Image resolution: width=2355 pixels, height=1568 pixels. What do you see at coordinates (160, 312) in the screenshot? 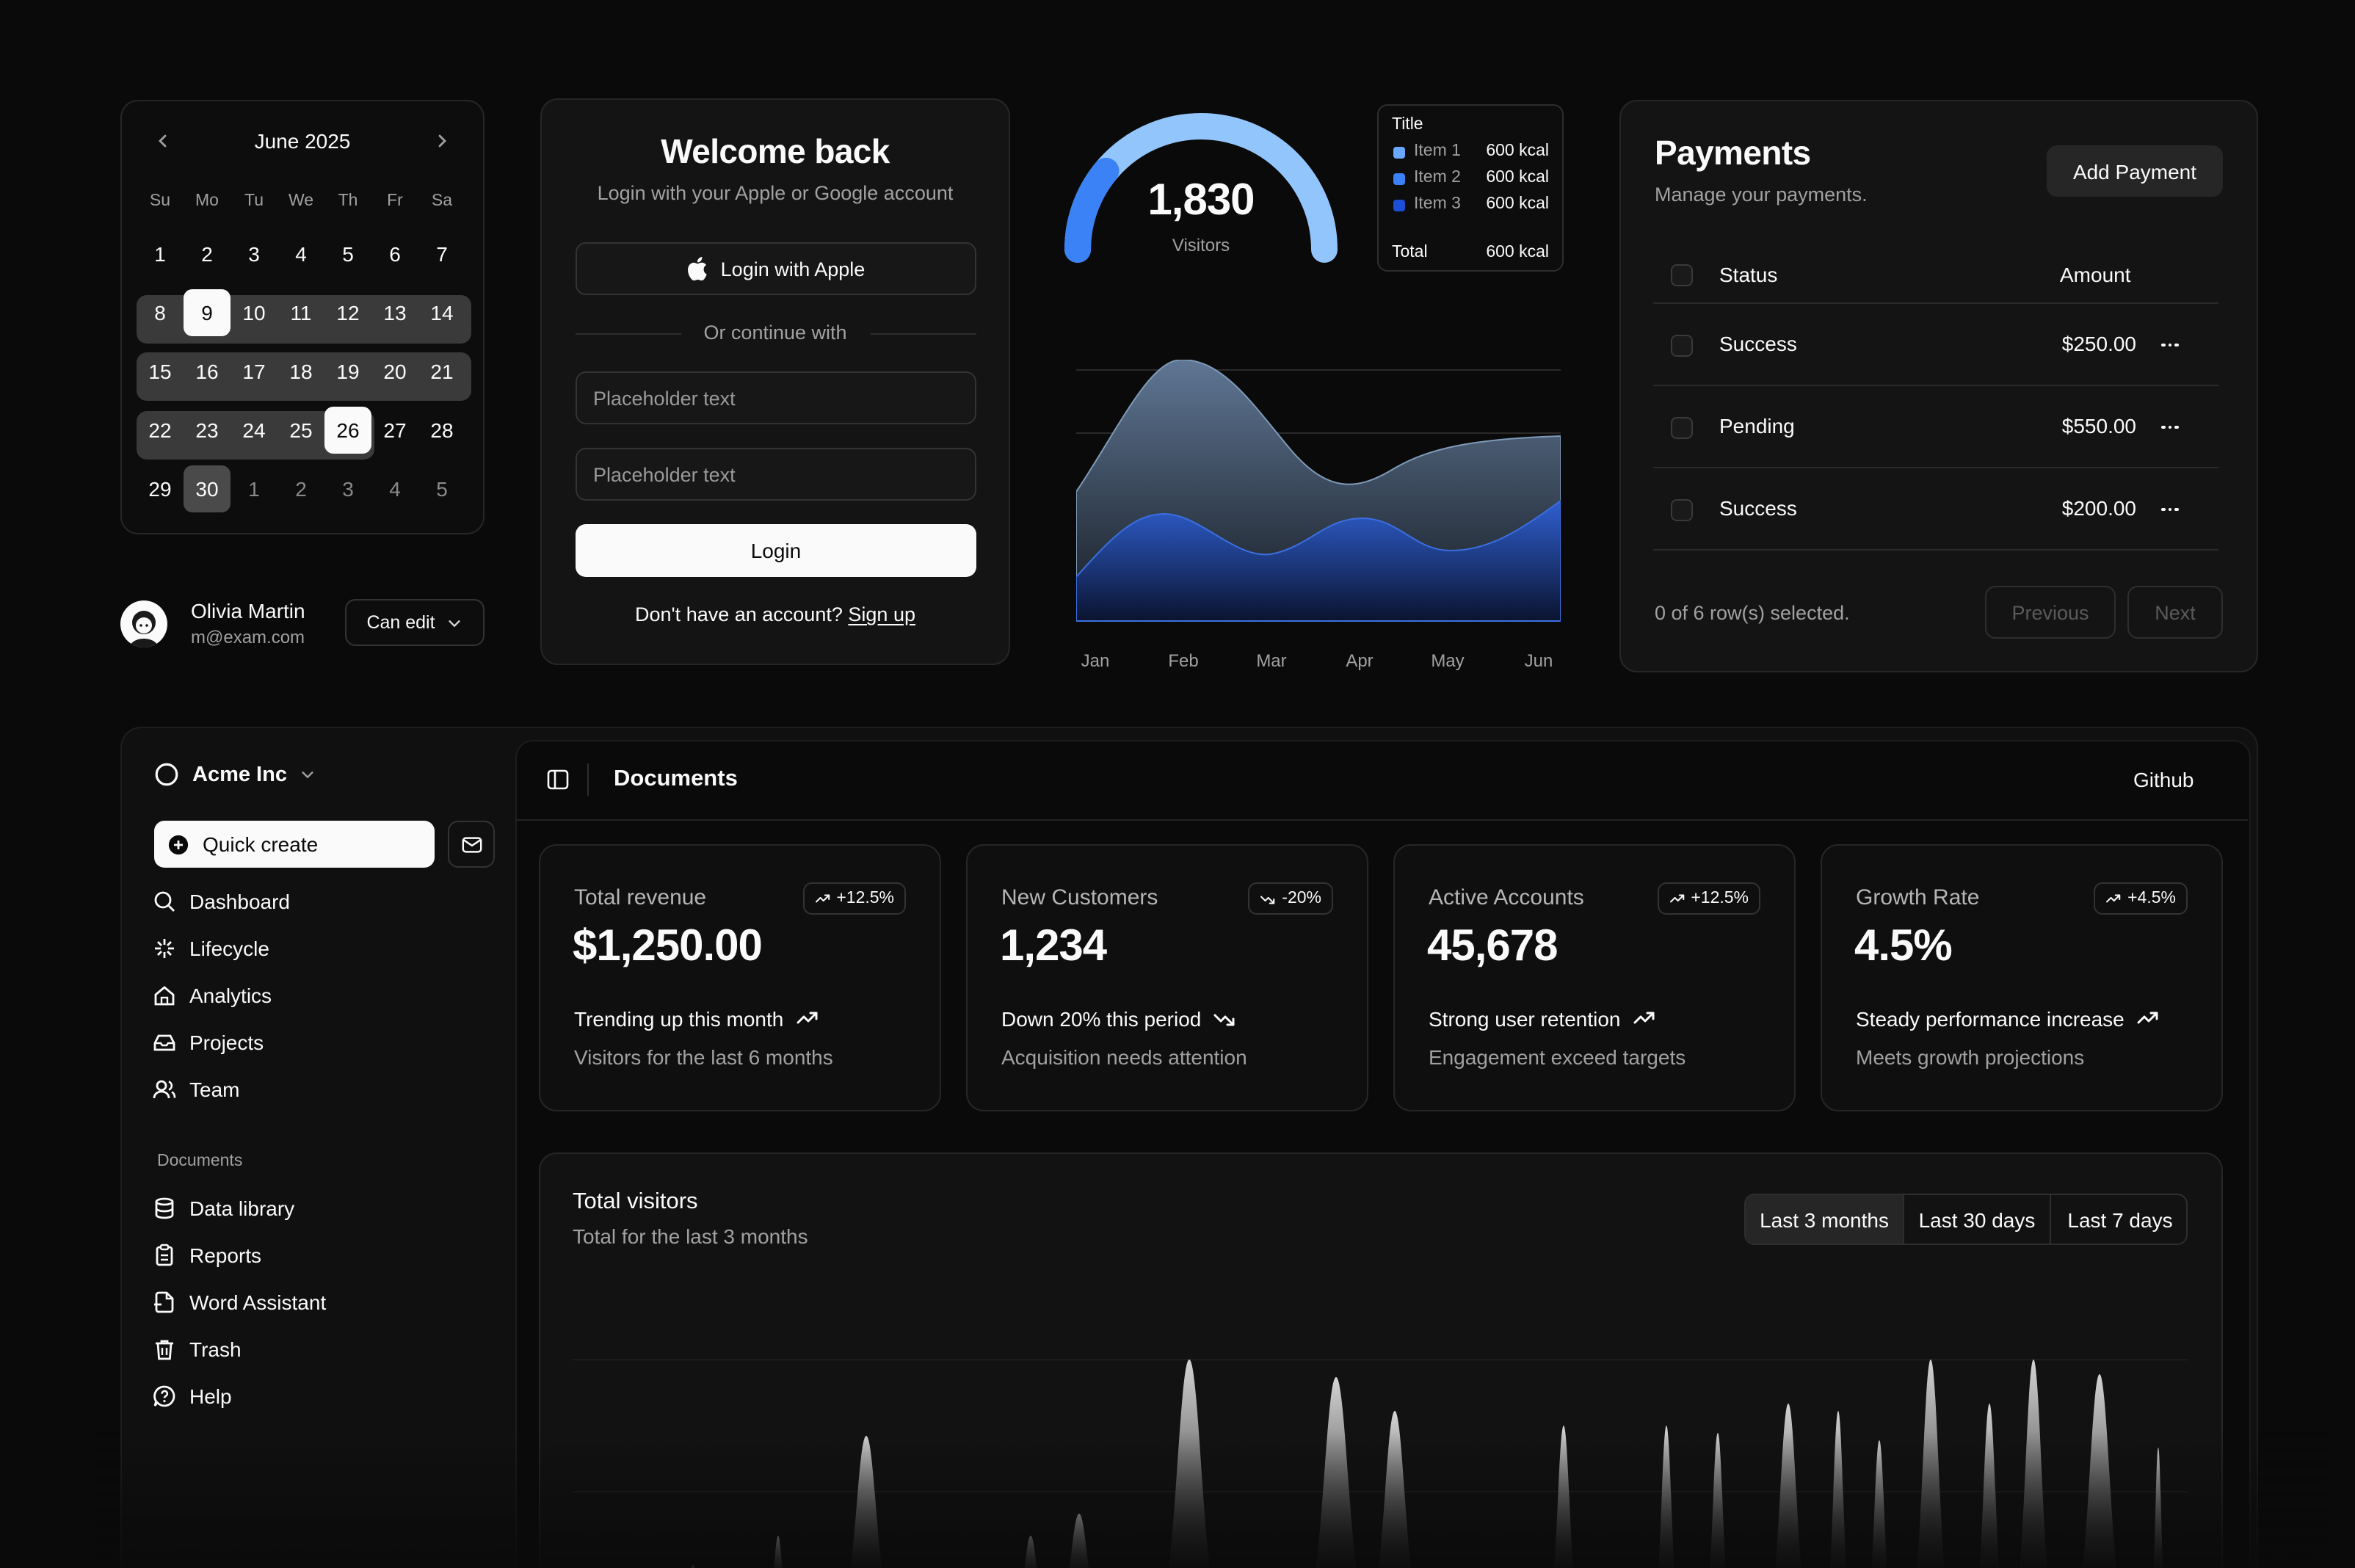
I see `calendar-day: 8` at bounding box center [160, 312].